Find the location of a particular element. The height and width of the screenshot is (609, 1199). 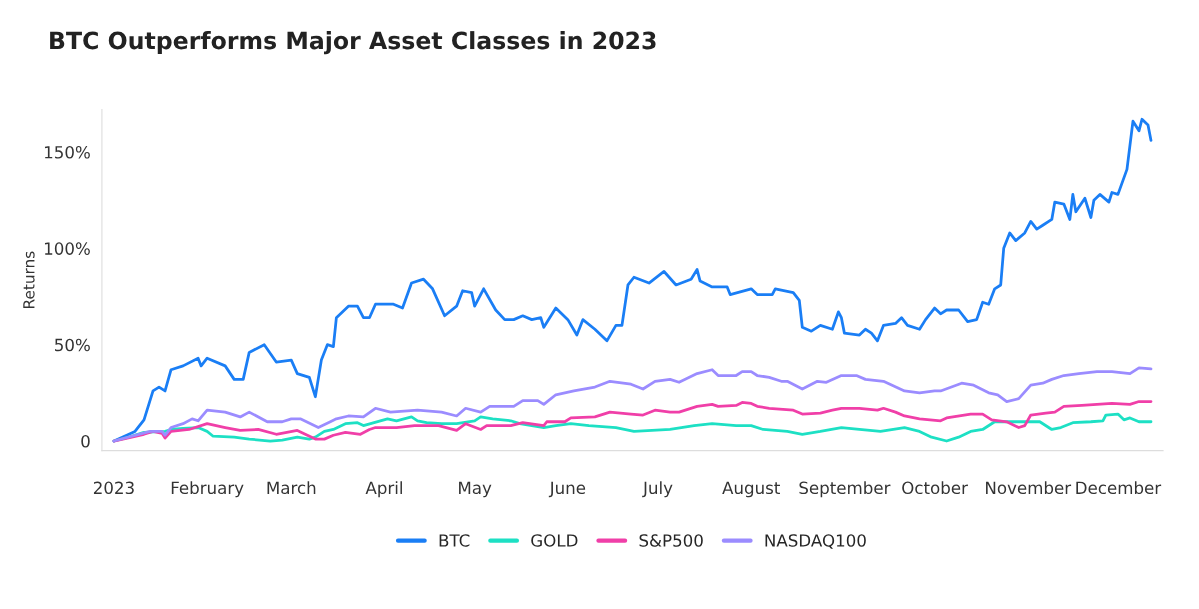

x-tick-label: November is located at coordinates (1029, 488).